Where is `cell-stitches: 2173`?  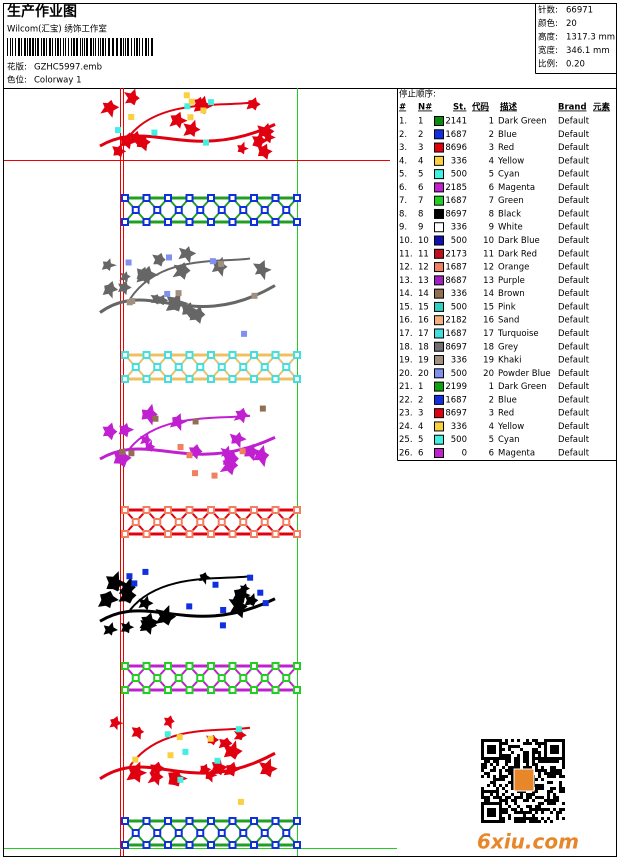
cell-stitches: 2173 is located at coordinates (456, 254).